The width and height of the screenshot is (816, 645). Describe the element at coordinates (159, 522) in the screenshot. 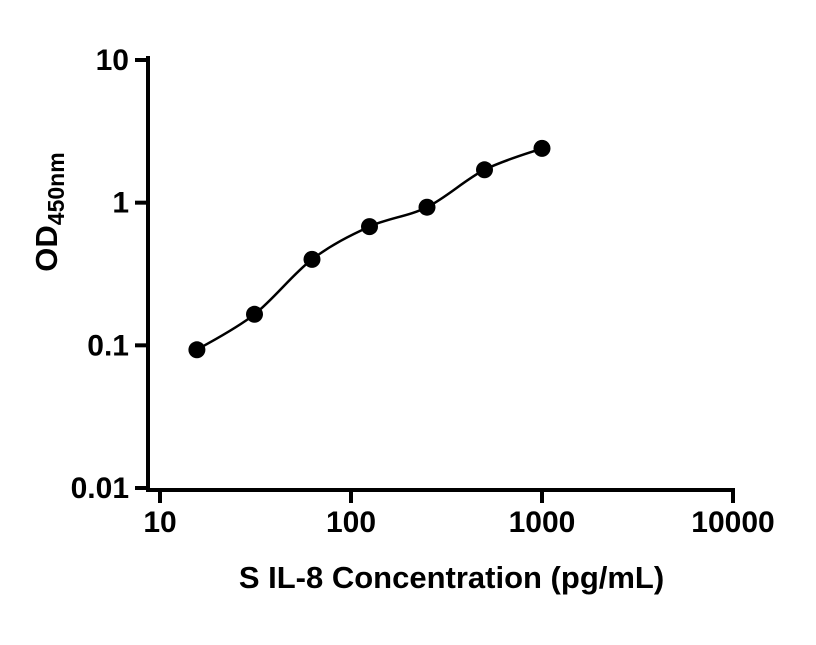

I see `x-tick-label: 10` at that location.